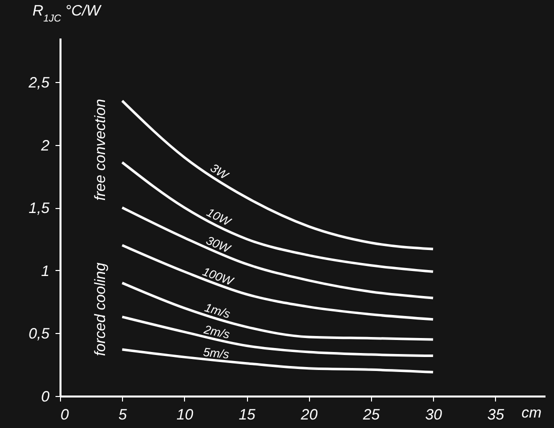  Describe the element at coordinates (123, 415) in the screenshot. I see `x-tick-label: 5` at that location.